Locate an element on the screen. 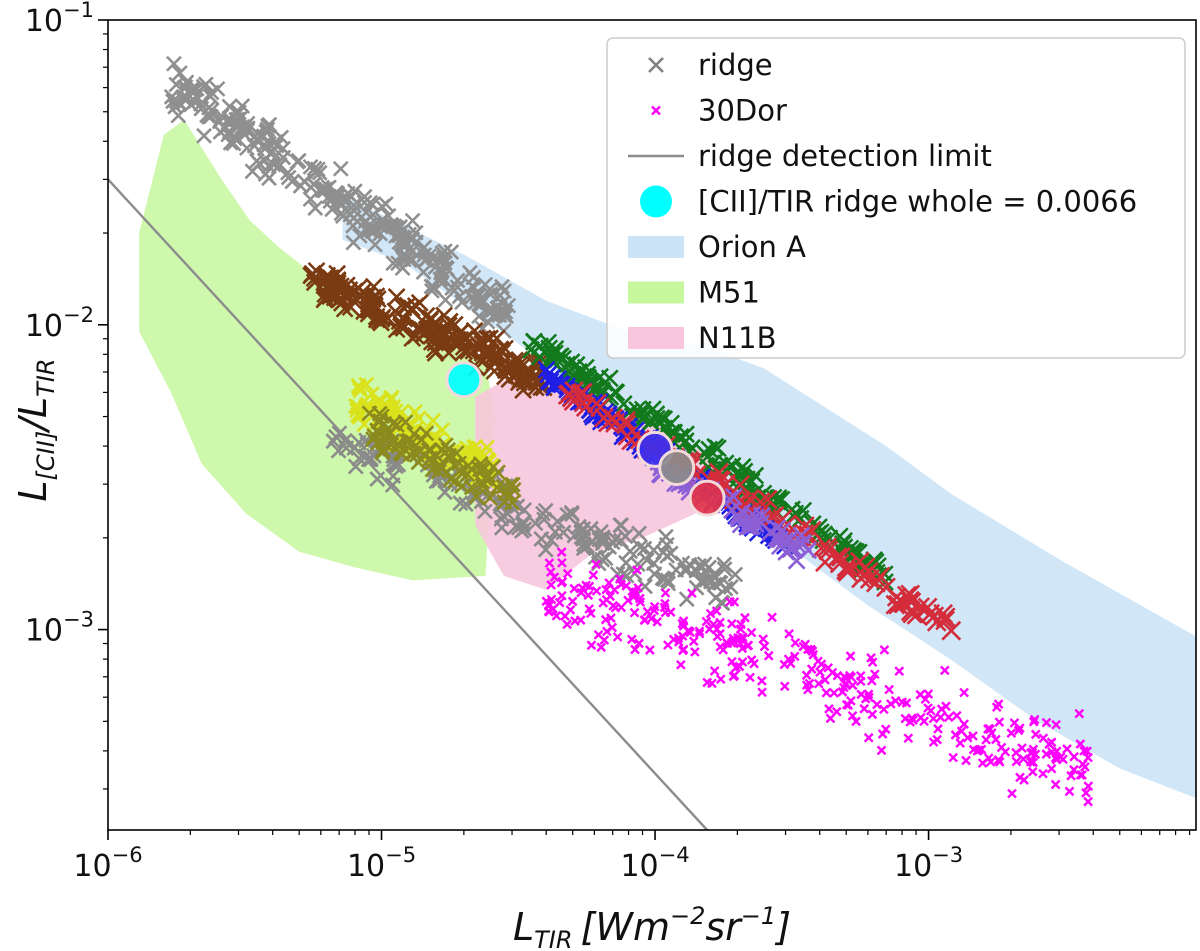  legend-marker-30dor is located at coordinates (656, 110).